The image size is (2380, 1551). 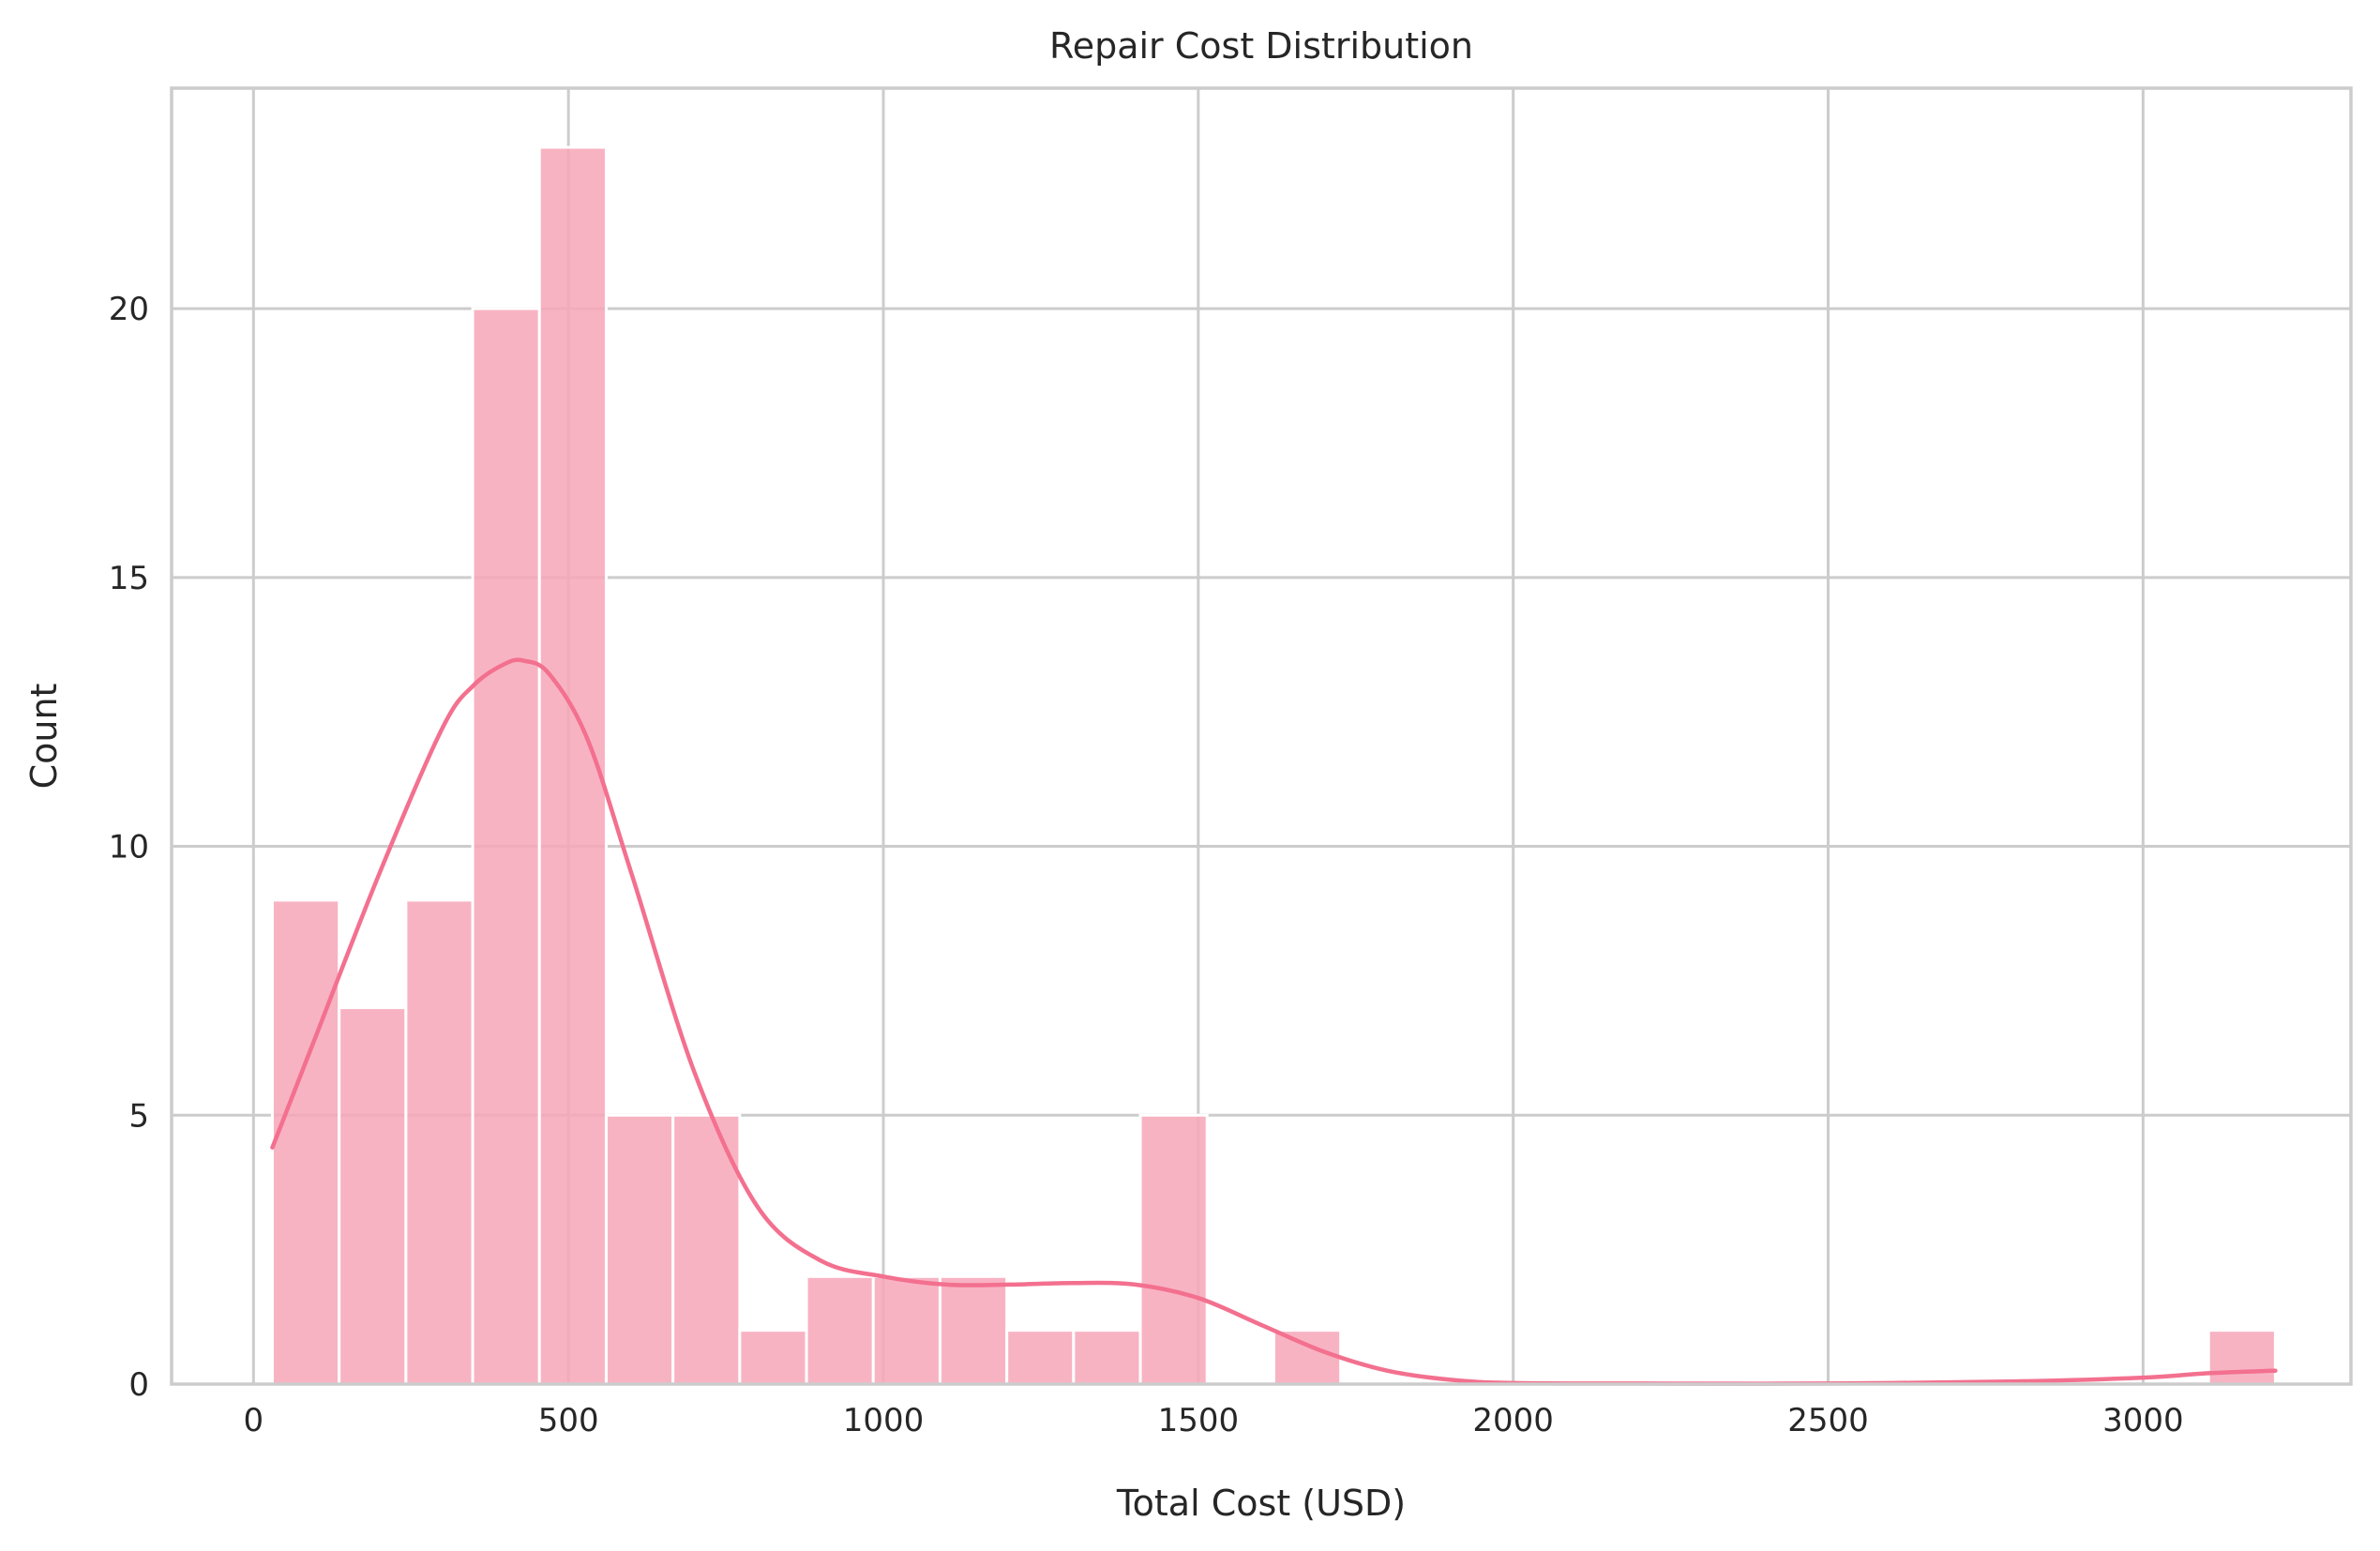 What do you see at coordinates (1199, 1420) in the screenshot?
I see `x-tick-label: 1500` at bounding box center [1199, 1420].